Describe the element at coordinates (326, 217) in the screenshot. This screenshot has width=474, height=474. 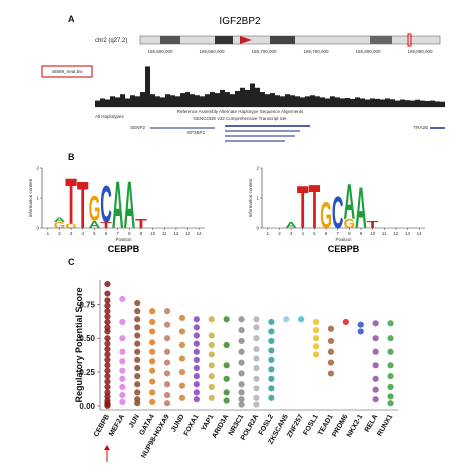
I see `logo-letter-group: G` at that location.